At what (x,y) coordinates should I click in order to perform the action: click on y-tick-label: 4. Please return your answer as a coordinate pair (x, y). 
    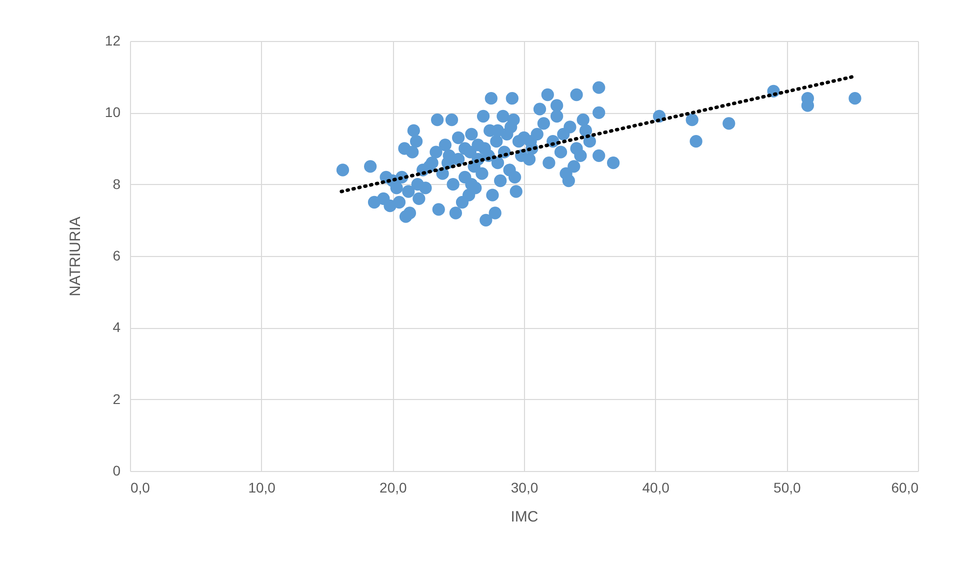
    Looking at the image, I should click on (116, 327).